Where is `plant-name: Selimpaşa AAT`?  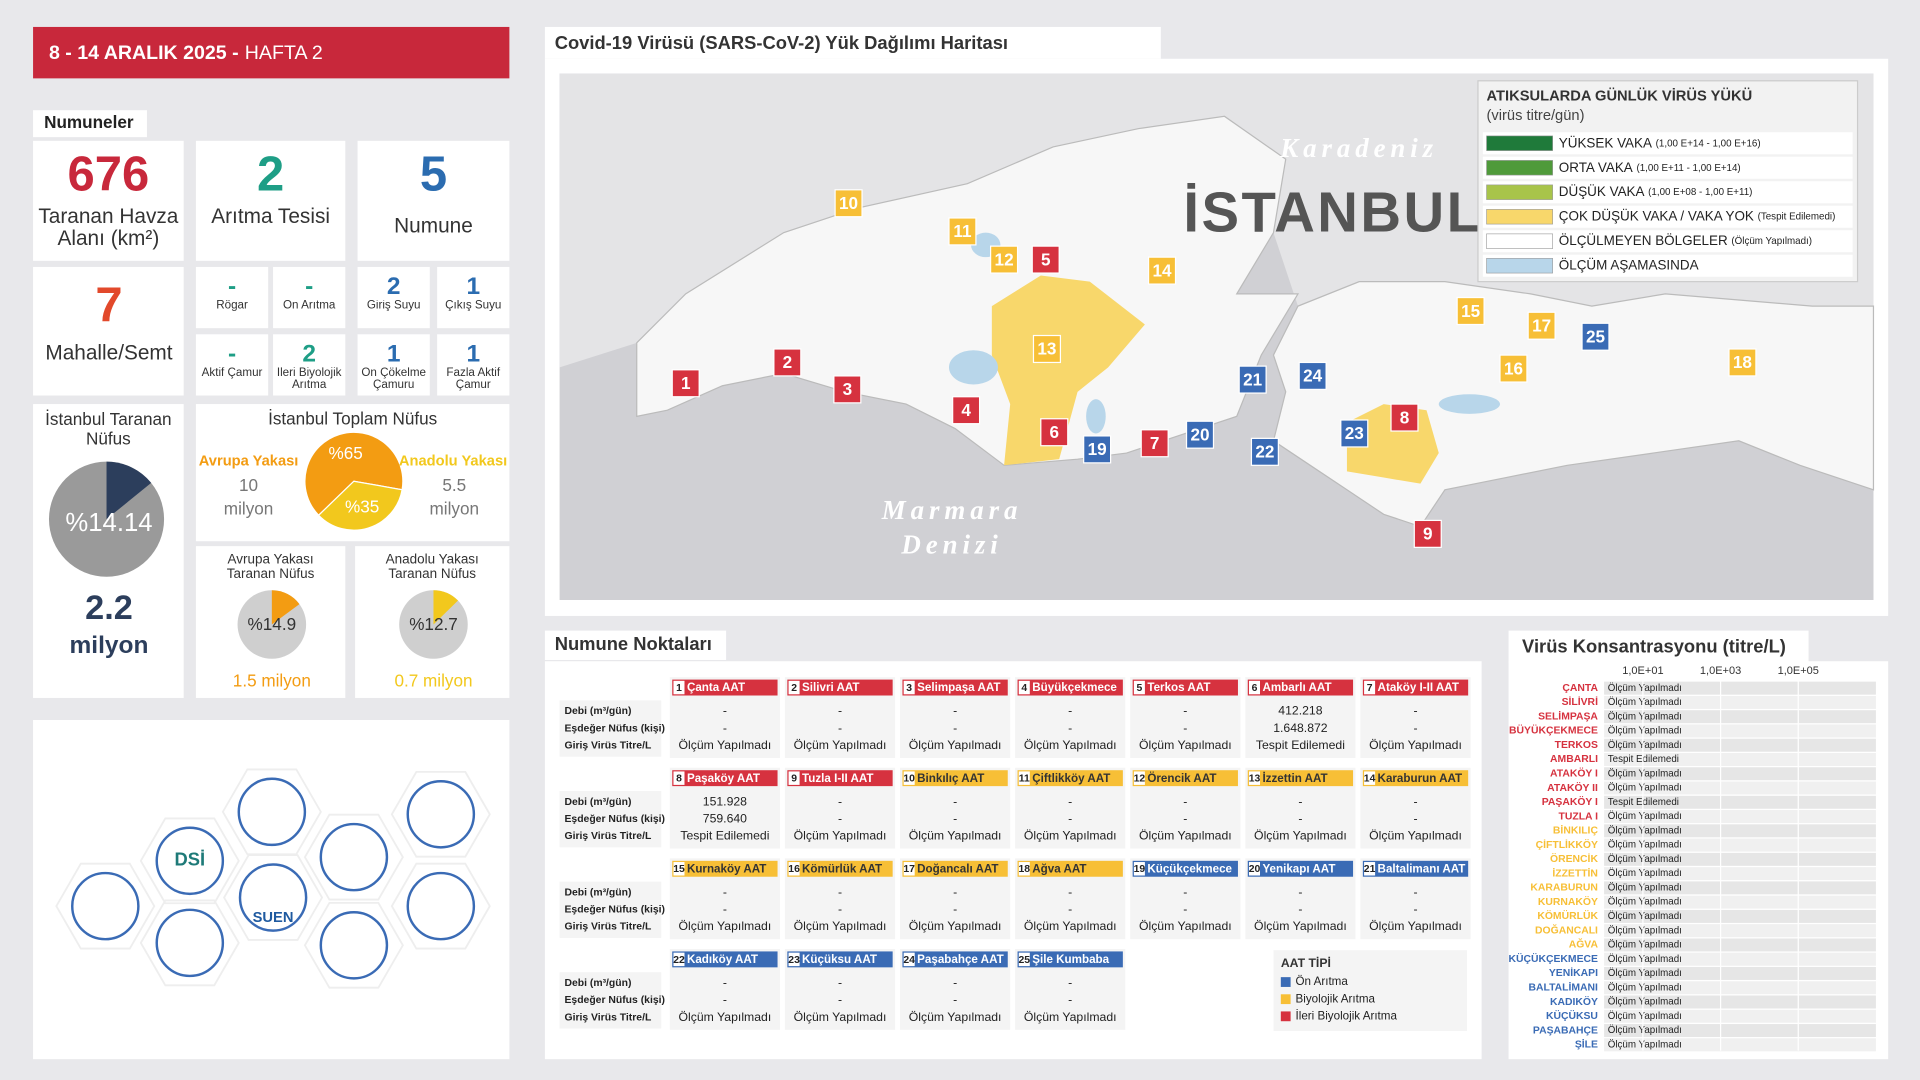
plant-name: Selimpaşa AAT is located at coordinates (958, 687).